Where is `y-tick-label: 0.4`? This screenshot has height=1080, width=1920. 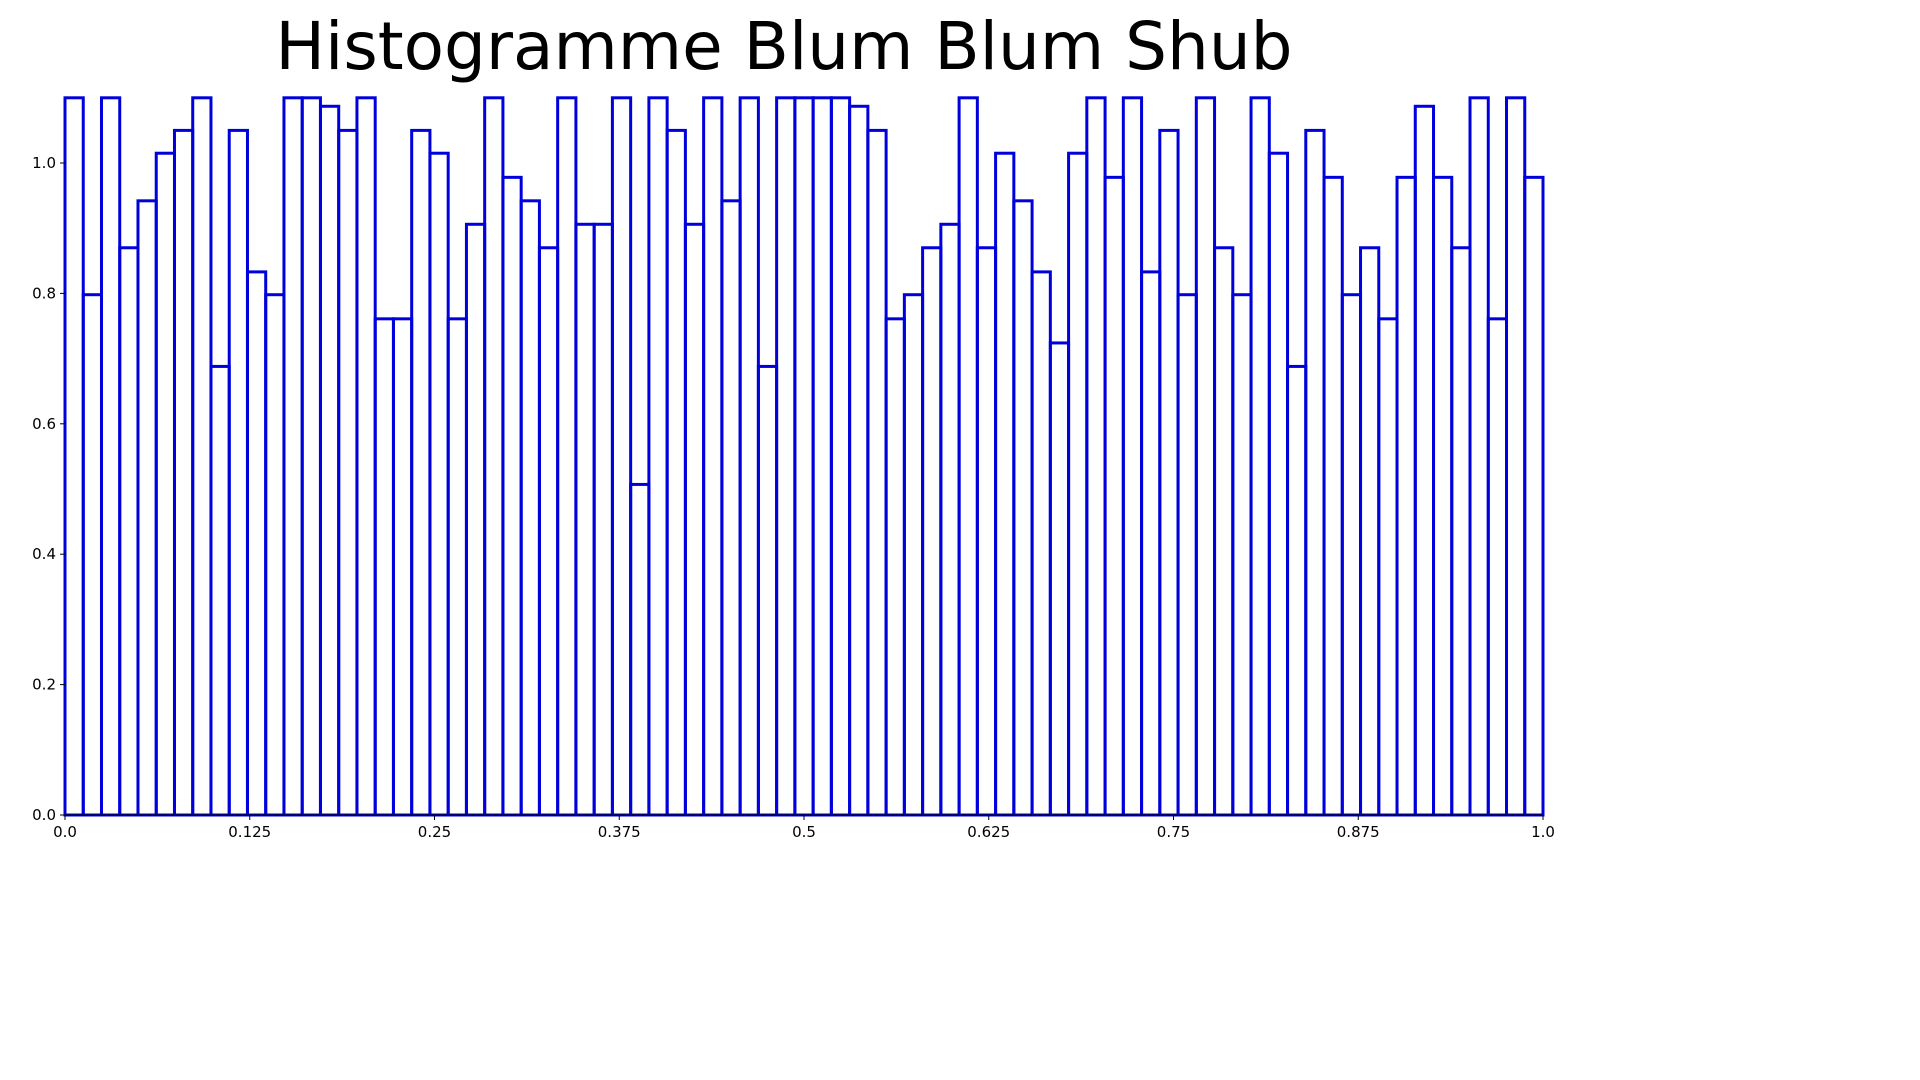
y-tick-label: 0.4 is located at coordinates (44, 554).